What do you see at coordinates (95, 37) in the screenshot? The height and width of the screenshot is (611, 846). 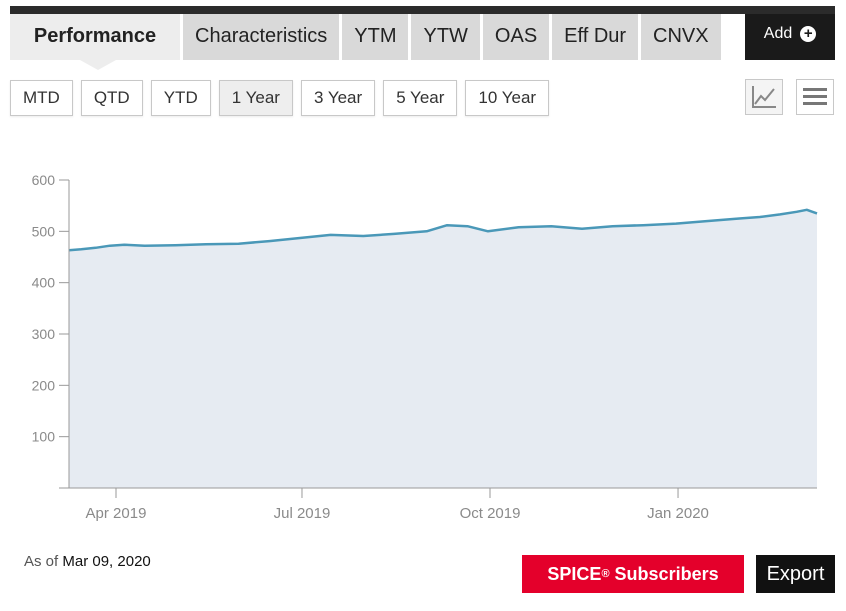 I see `tab-performance: Performance` at bounding box center [95, 37].